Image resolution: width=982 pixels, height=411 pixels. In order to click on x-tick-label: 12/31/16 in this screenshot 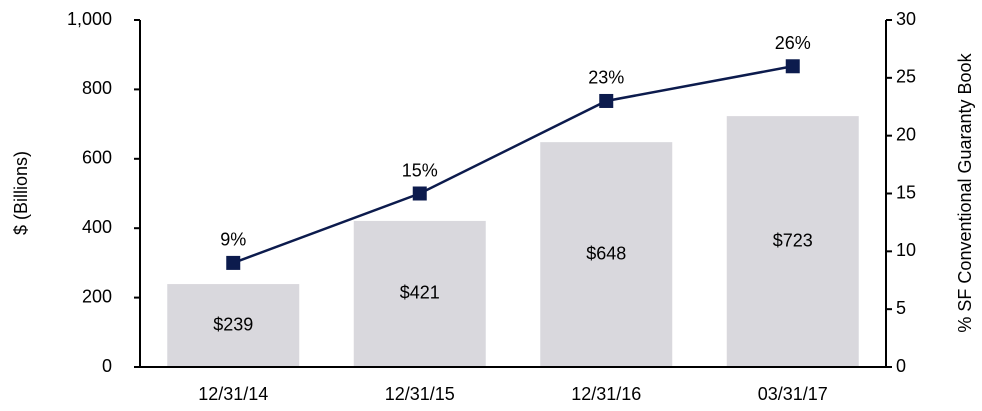, I will do `click(606, 394)`.